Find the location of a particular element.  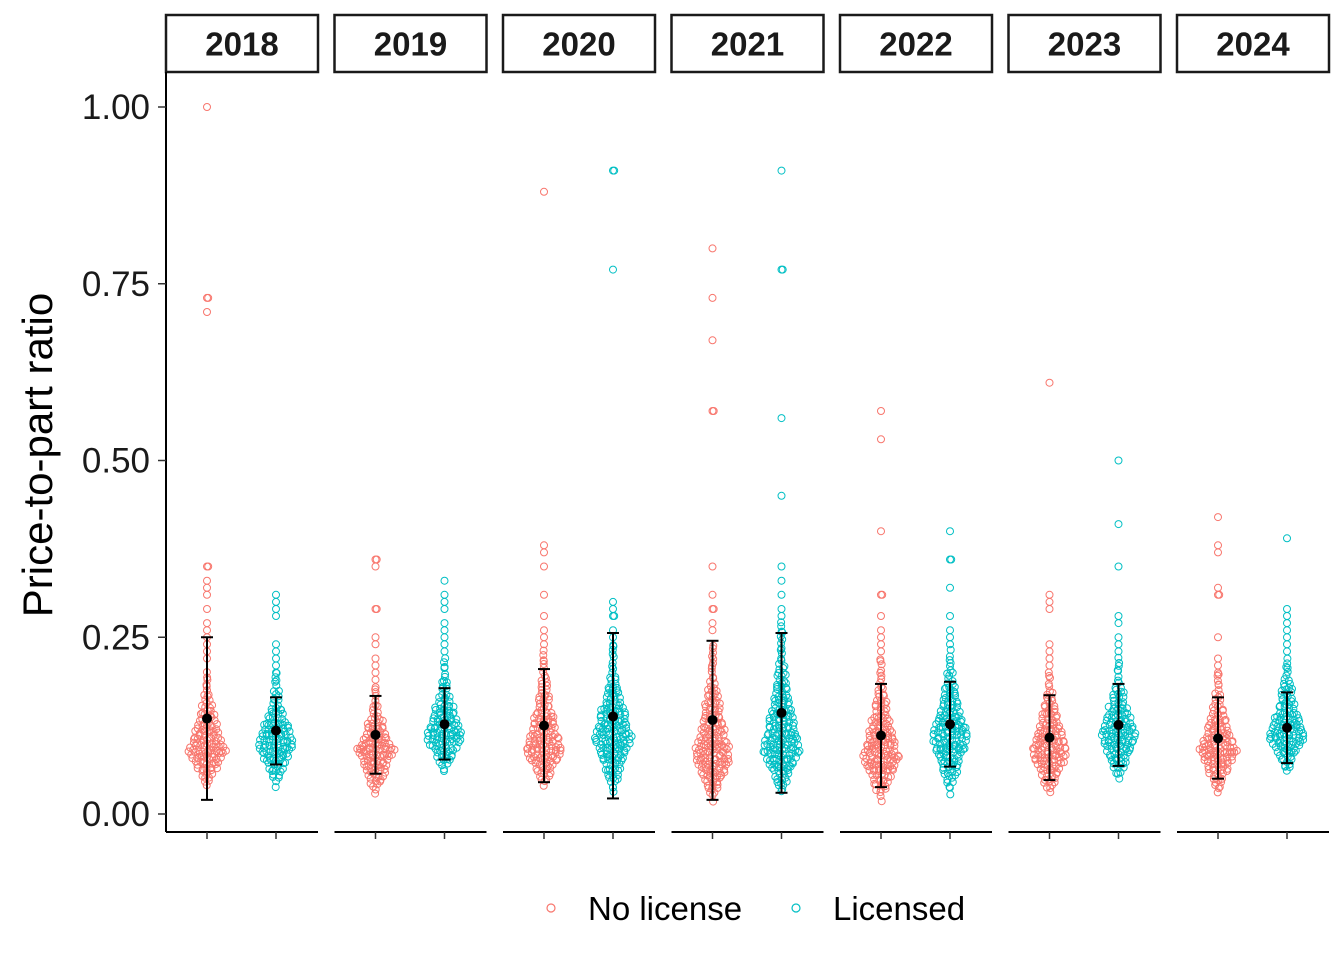

facet-strip-label: 2024 is located at coordinates (1253, 44).